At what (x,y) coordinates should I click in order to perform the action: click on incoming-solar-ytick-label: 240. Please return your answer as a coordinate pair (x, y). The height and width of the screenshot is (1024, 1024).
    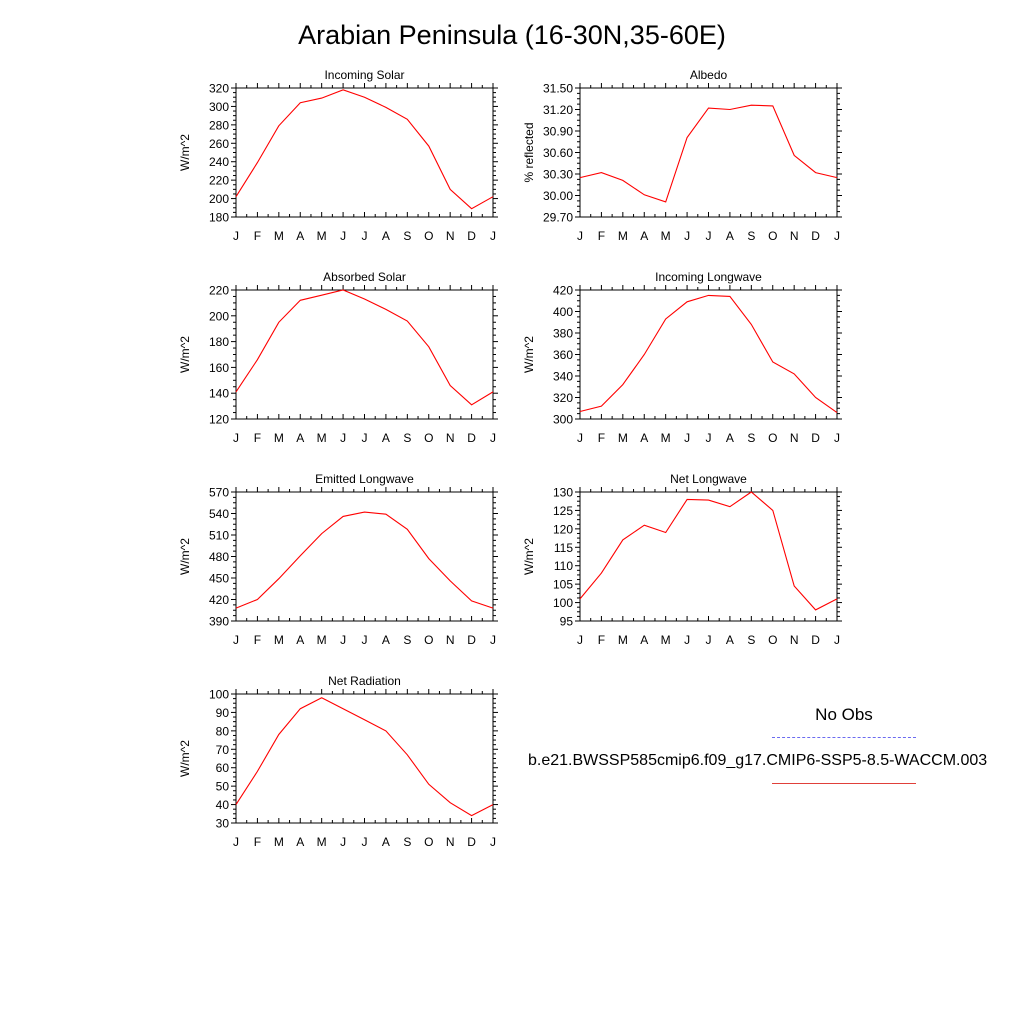
    Looking at the image, I should click on (219, 162).